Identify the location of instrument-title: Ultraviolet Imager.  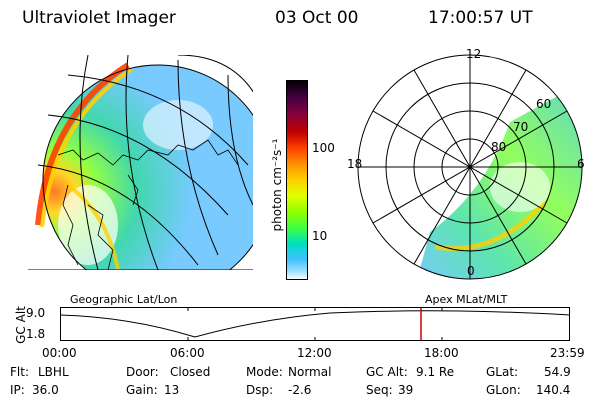
(99, 18).